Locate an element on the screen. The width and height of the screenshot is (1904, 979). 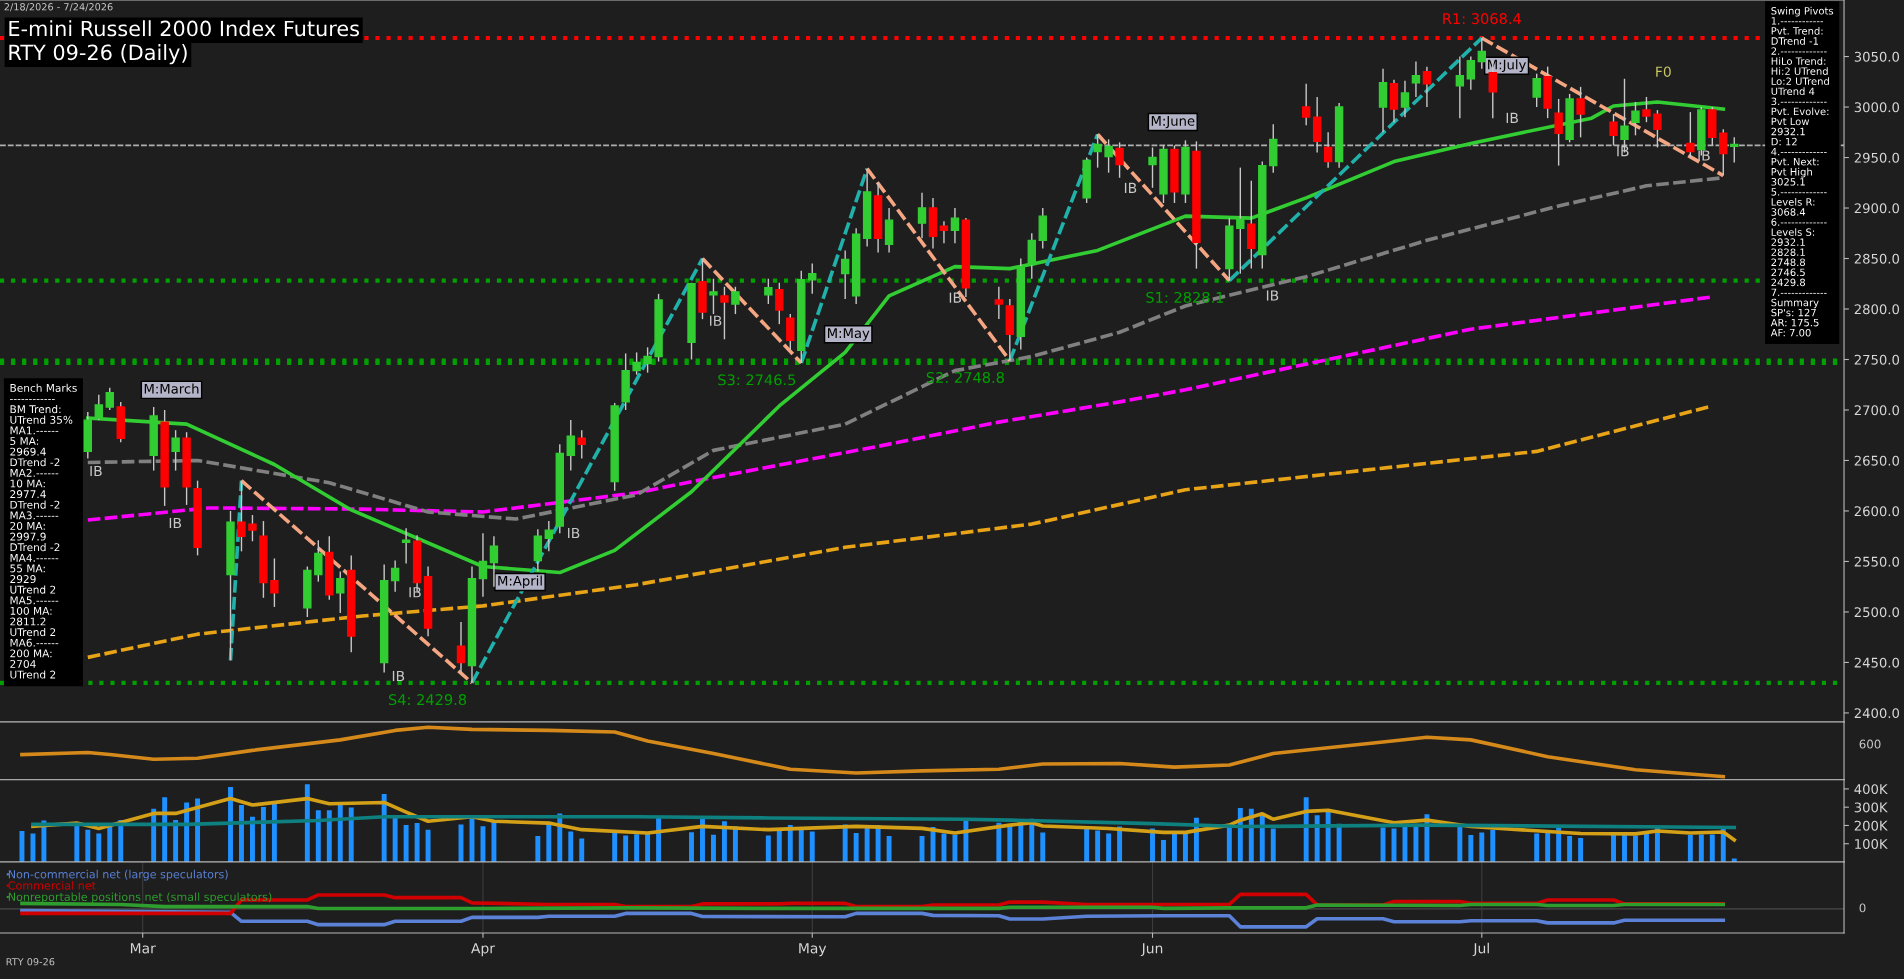
annotation: M:July is located at coordinates (1507, 66).